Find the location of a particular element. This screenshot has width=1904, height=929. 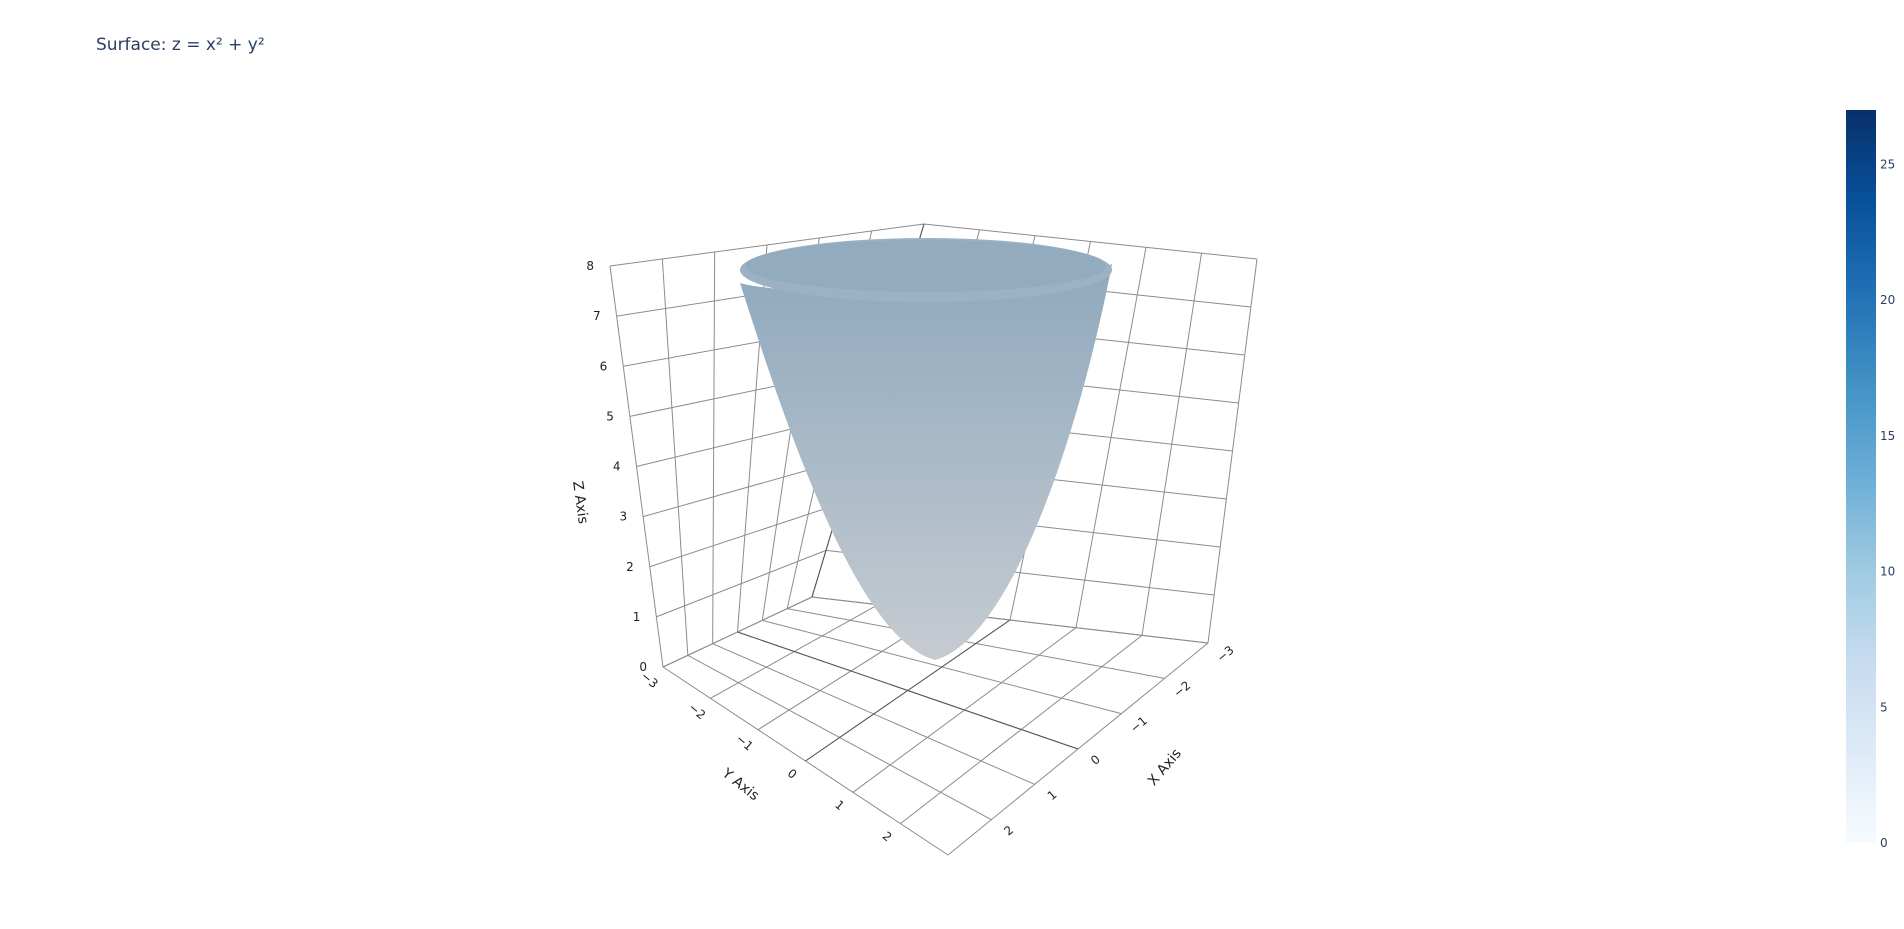

chart-title: Surface: z = x² + y² is located at coordinates (180, 45).